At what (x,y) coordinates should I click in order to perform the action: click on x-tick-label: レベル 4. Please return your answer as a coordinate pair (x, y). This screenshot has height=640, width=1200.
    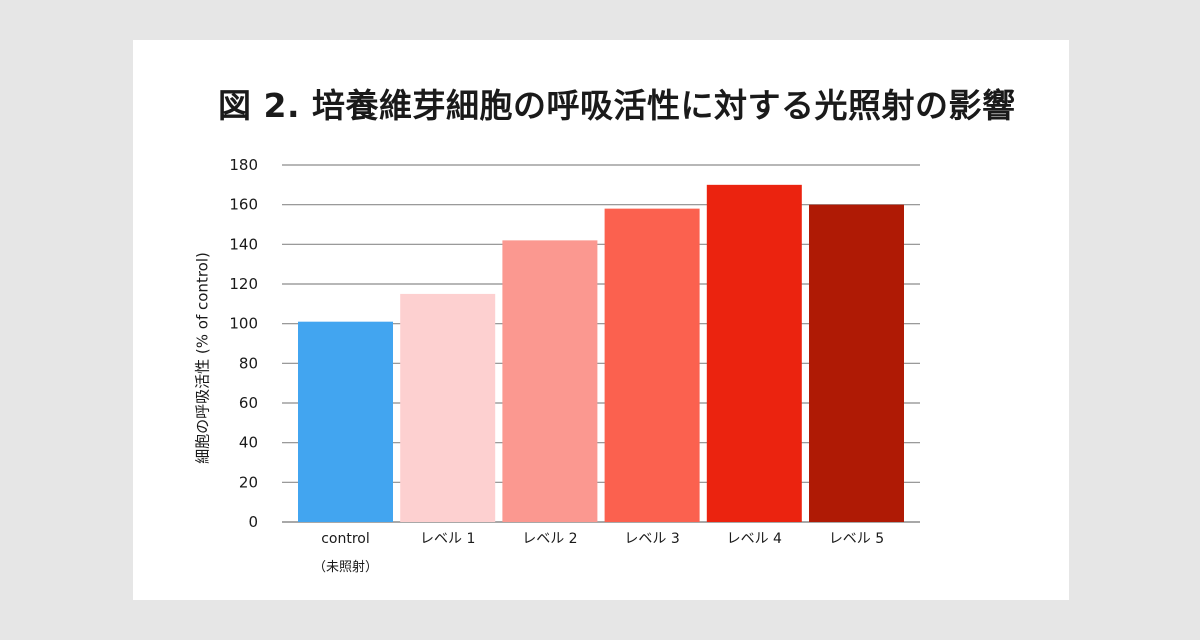
    Looking at the image, I should click on (754, 539).